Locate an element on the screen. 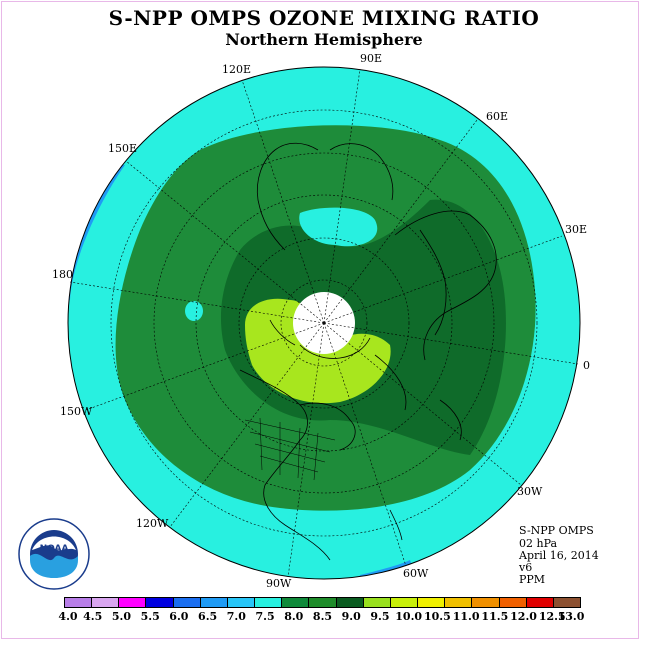  colorbar-tick-label: 5.5 is located at coordinates (150, 616).